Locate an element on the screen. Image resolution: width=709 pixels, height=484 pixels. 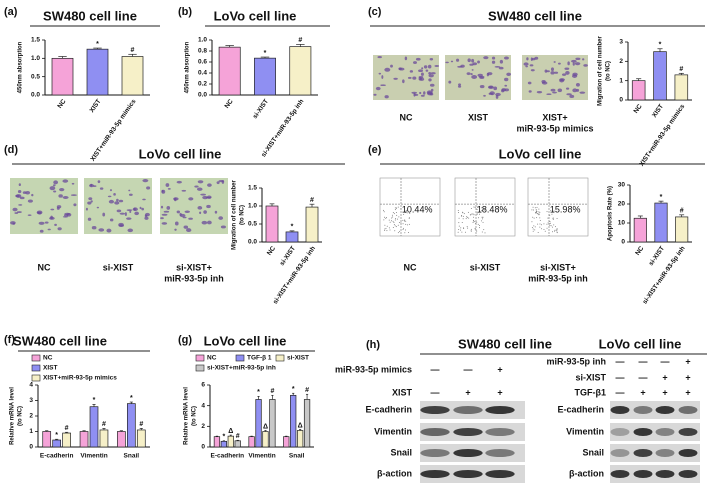
panel-label: (g) is located at coordinates (185, 340).